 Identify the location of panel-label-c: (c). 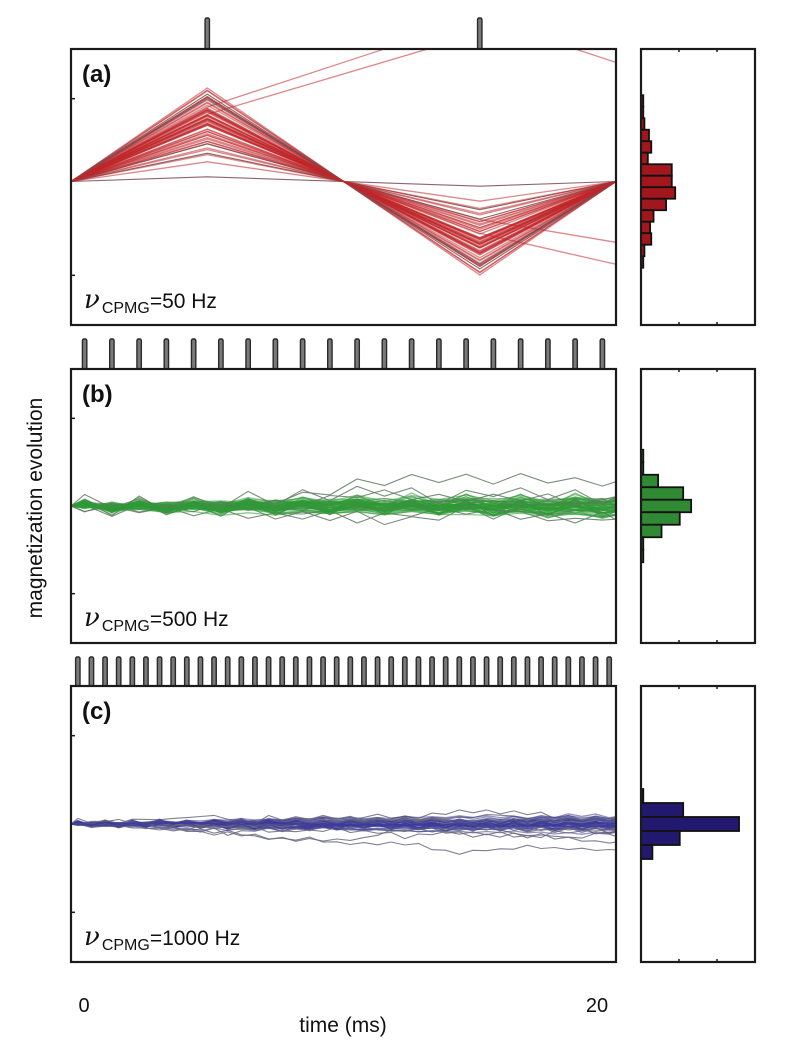
(96, 711).